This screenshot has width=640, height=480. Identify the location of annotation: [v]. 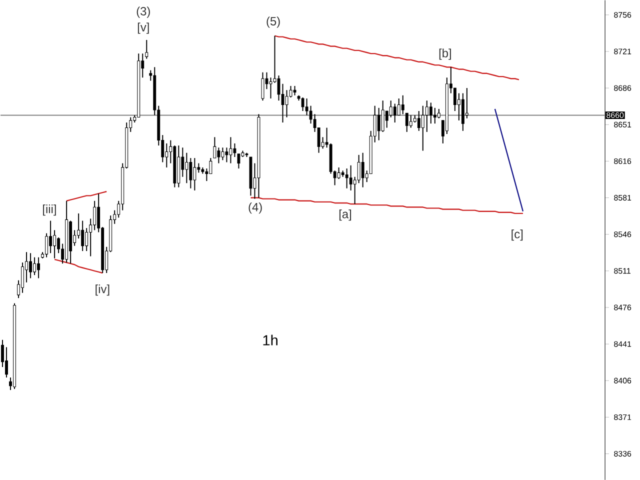
(143, 28).